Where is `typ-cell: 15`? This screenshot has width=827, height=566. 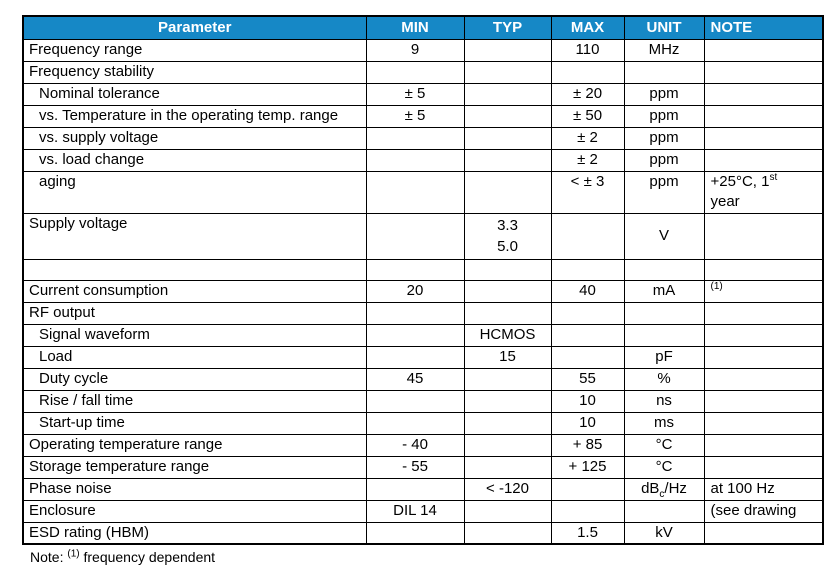 typ-cell: 15 is located at coordinates (507, 357).